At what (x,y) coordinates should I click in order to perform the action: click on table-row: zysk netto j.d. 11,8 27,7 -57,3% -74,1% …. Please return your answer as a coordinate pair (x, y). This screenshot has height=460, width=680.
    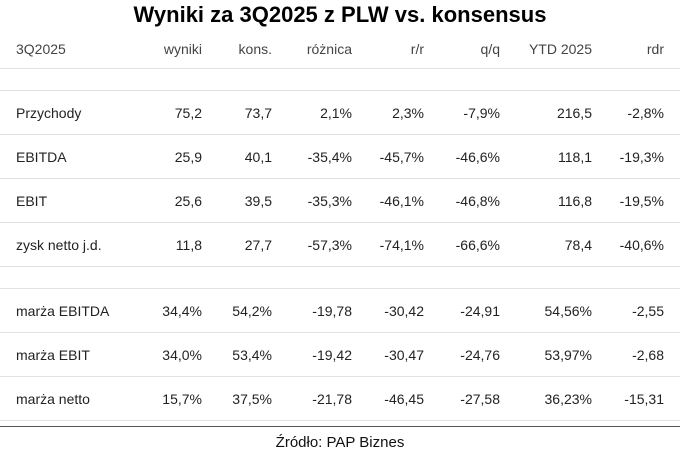
    Looking at the image, I should click on (340, 244).